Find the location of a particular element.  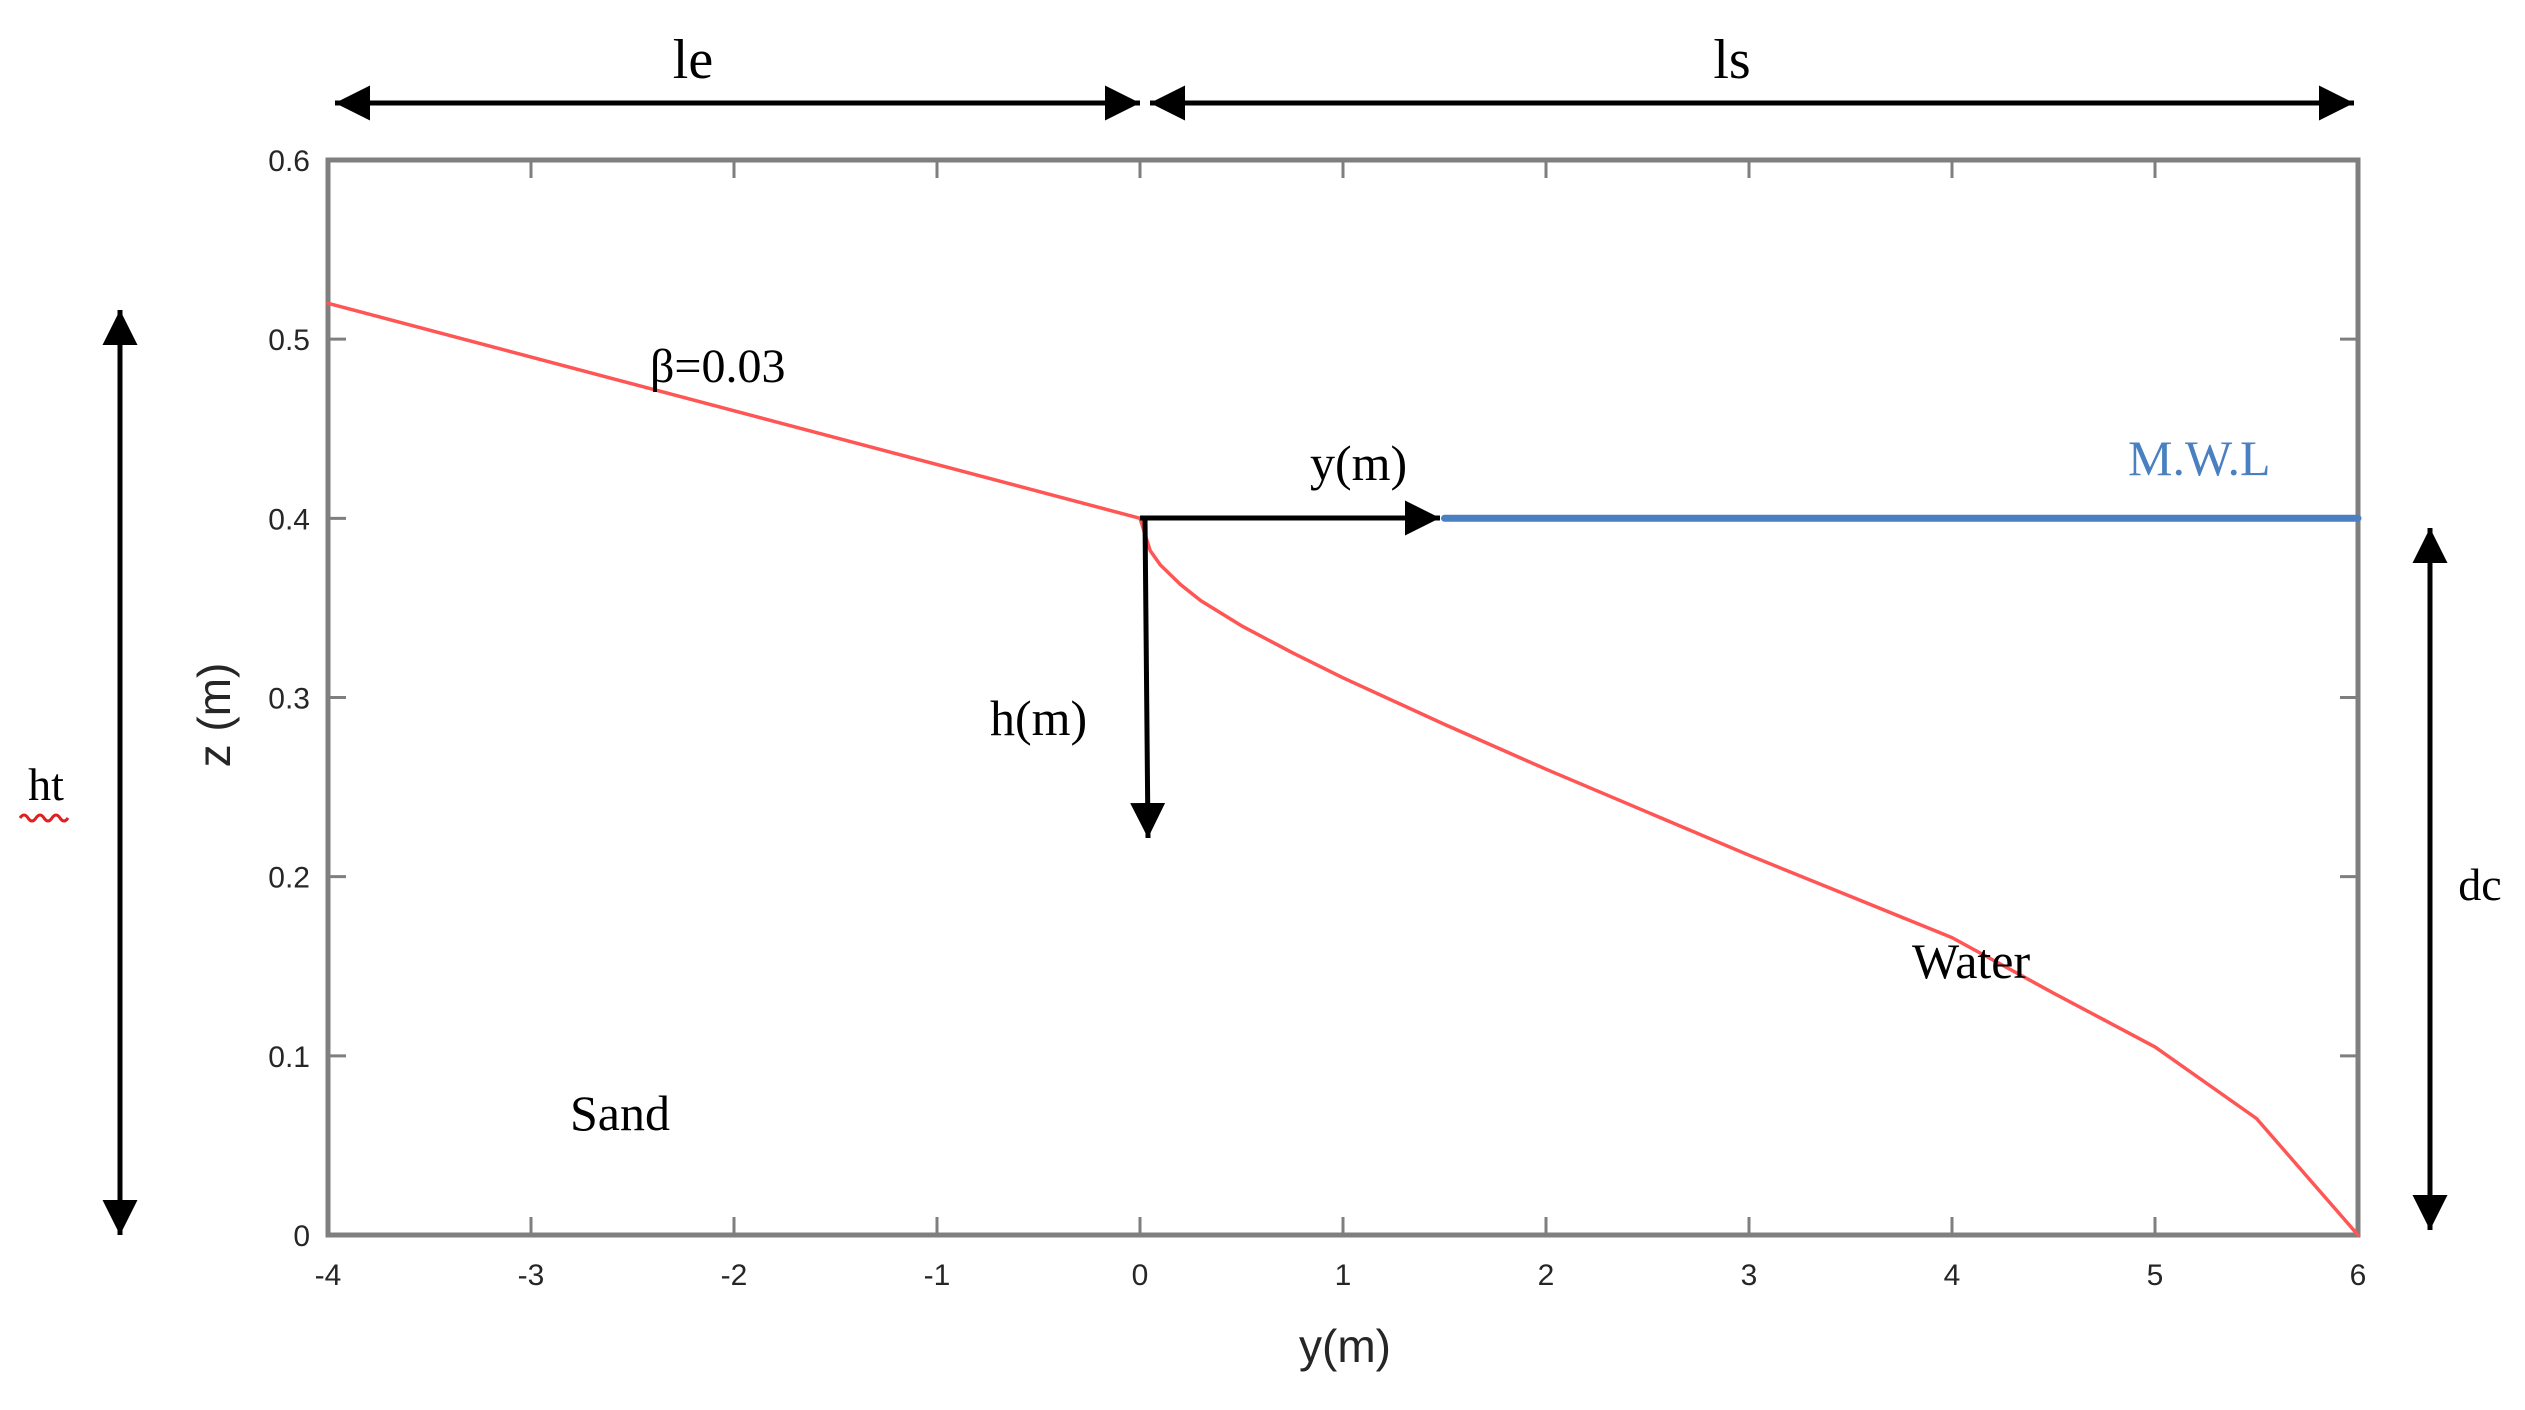

x-tick-label: 5 is located at coordinates (2155, 1275).